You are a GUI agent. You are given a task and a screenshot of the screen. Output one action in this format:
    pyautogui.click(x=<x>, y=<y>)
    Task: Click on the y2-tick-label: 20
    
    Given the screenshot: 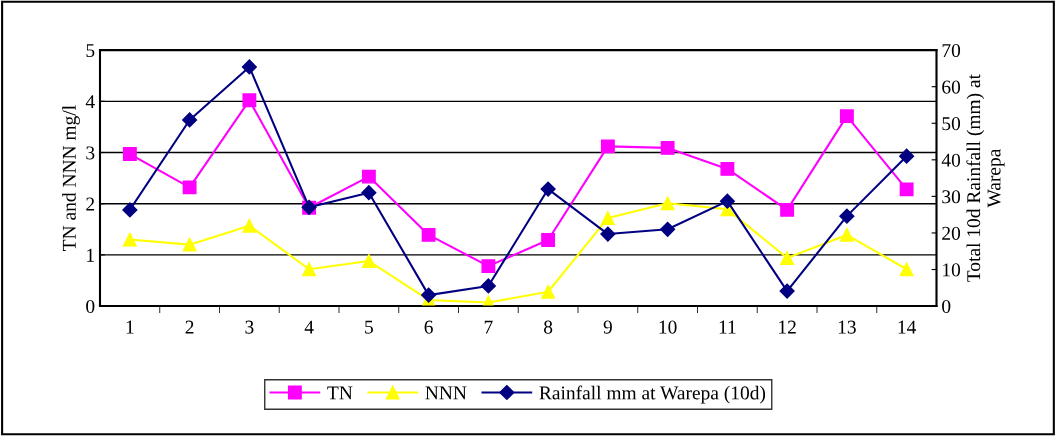 What is the action you would take?
    pyautogui.click(x=951, y=233)
    